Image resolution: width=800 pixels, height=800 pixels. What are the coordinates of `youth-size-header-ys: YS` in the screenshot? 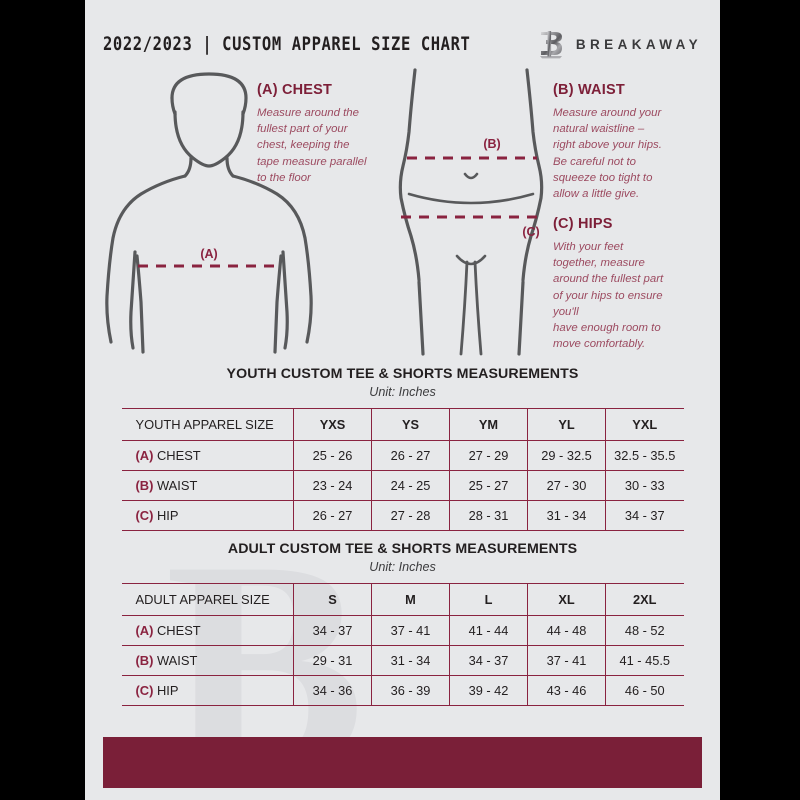 It's located at (410, 424).